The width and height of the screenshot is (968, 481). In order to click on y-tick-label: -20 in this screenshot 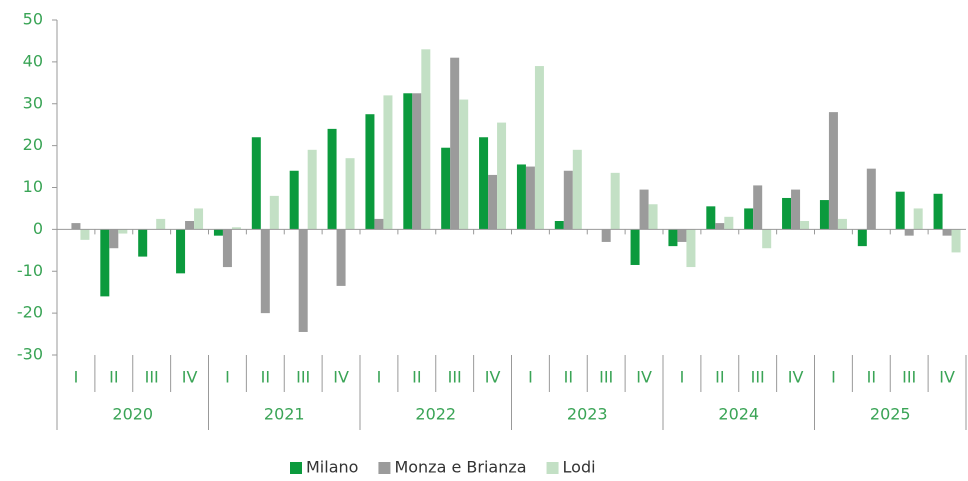, I will do `click(30, 312)`.